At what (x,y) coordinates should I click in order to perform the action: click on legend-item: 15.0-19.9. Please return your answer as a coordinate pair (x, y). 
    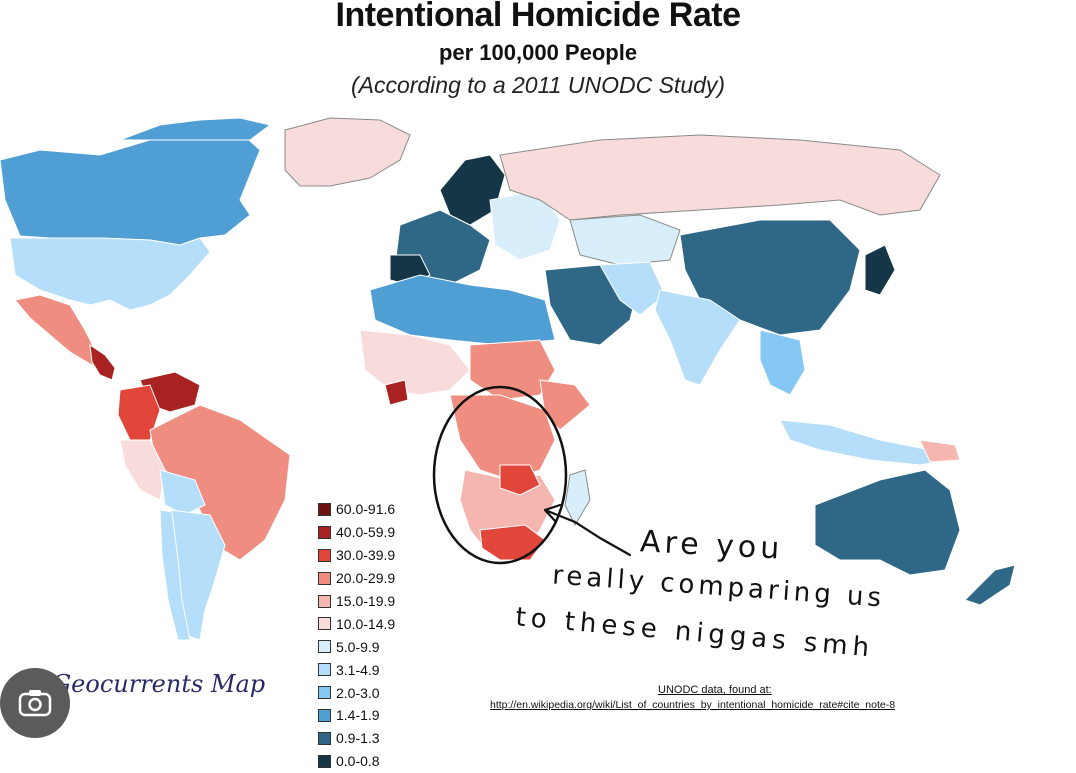
    Looking at the image, I should click on (356, 601).